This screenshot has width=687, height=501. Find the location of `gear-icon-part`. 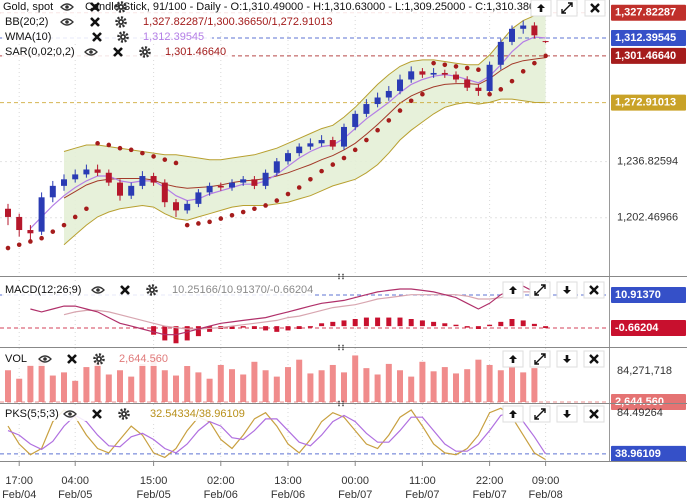

gear-icon-part is located at coordinates (121, 7).